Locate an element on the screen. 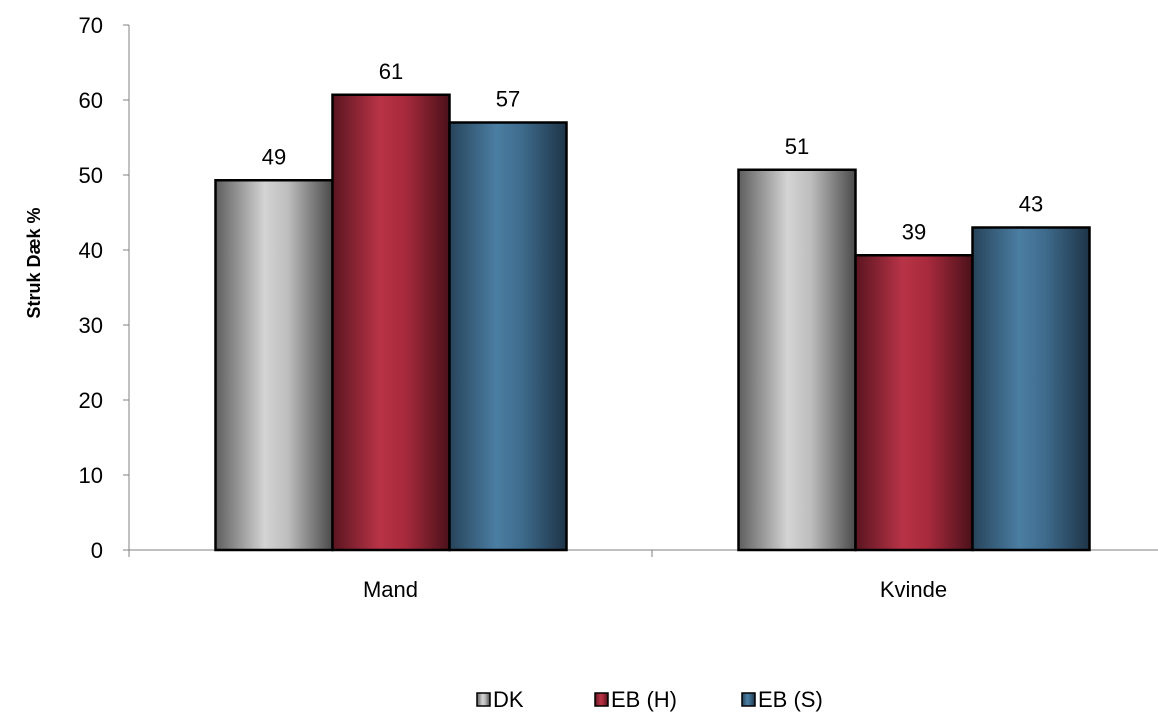 The image size is (1158, 715). data-label: 39 is located at coordinates (914, 231).